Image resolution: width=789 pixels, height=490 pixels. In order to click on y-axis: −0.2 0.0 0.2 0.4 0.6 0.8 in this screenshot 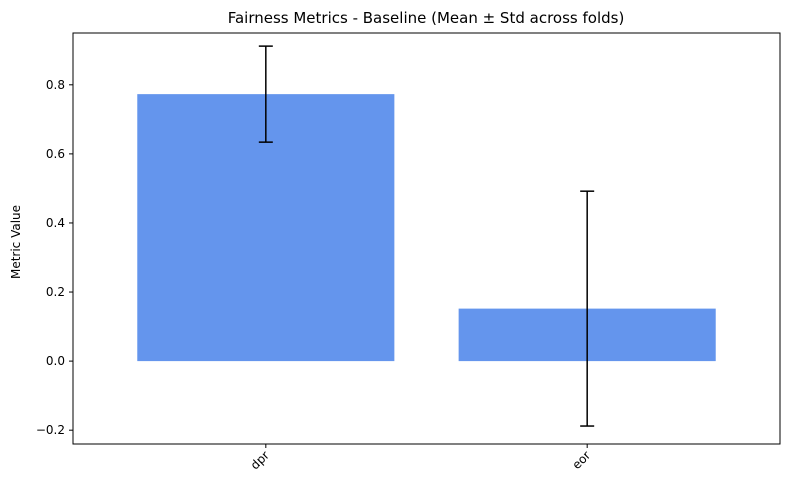, I will do `click(54, 257)`.